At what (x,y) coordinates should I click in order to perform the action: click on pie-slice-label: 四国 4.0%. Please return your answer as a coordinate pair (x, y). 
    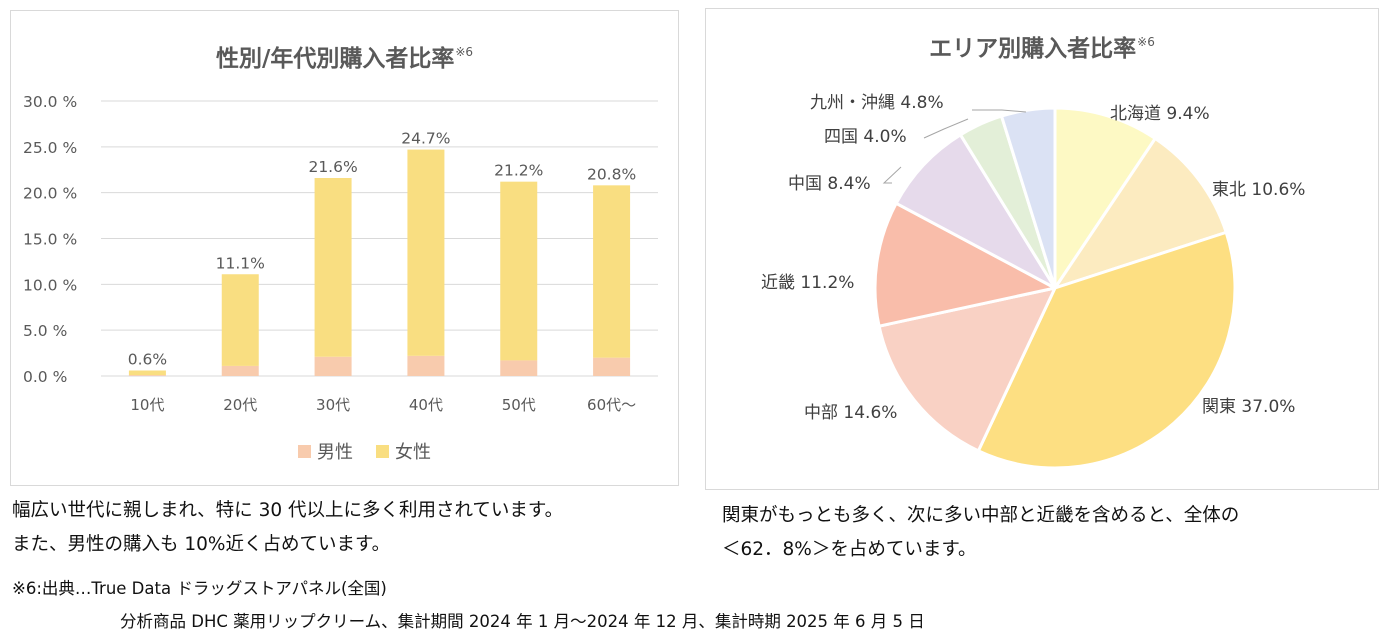
    Looking at the image, I should click on (865, 137).